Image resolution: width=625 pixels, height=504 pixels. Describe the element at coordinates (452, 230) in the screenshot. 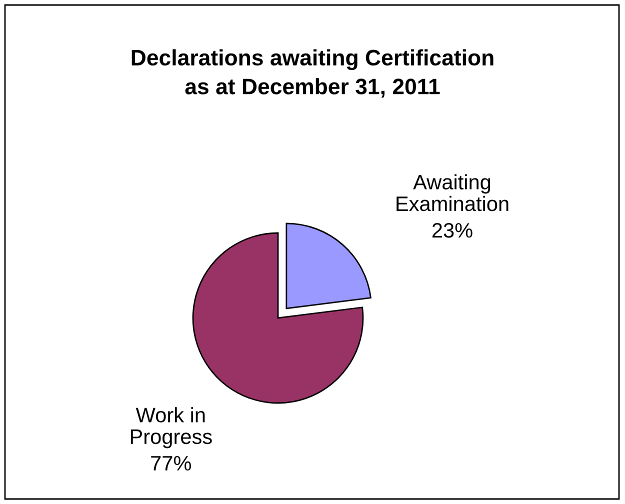

I see `data-label: 23%` at that location.